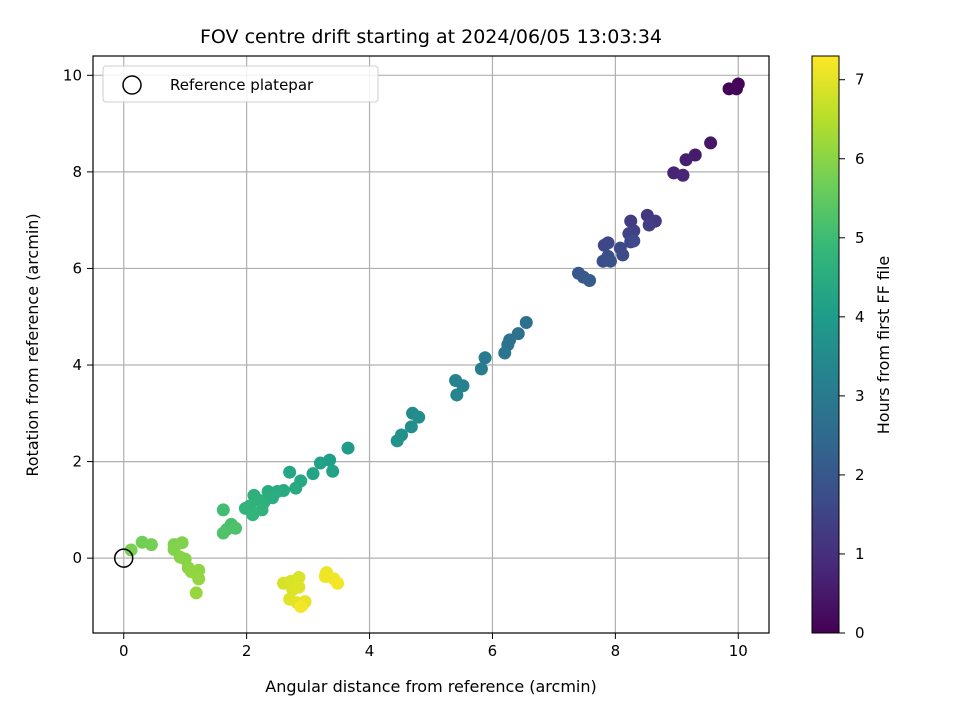 This screenshot has height=720, width=960. What do you see at coordinates (433, 646) in the screenshot?
I see `x-axis-ticks: 0 2 4 6 8 10` at bounding box center [433, 646].